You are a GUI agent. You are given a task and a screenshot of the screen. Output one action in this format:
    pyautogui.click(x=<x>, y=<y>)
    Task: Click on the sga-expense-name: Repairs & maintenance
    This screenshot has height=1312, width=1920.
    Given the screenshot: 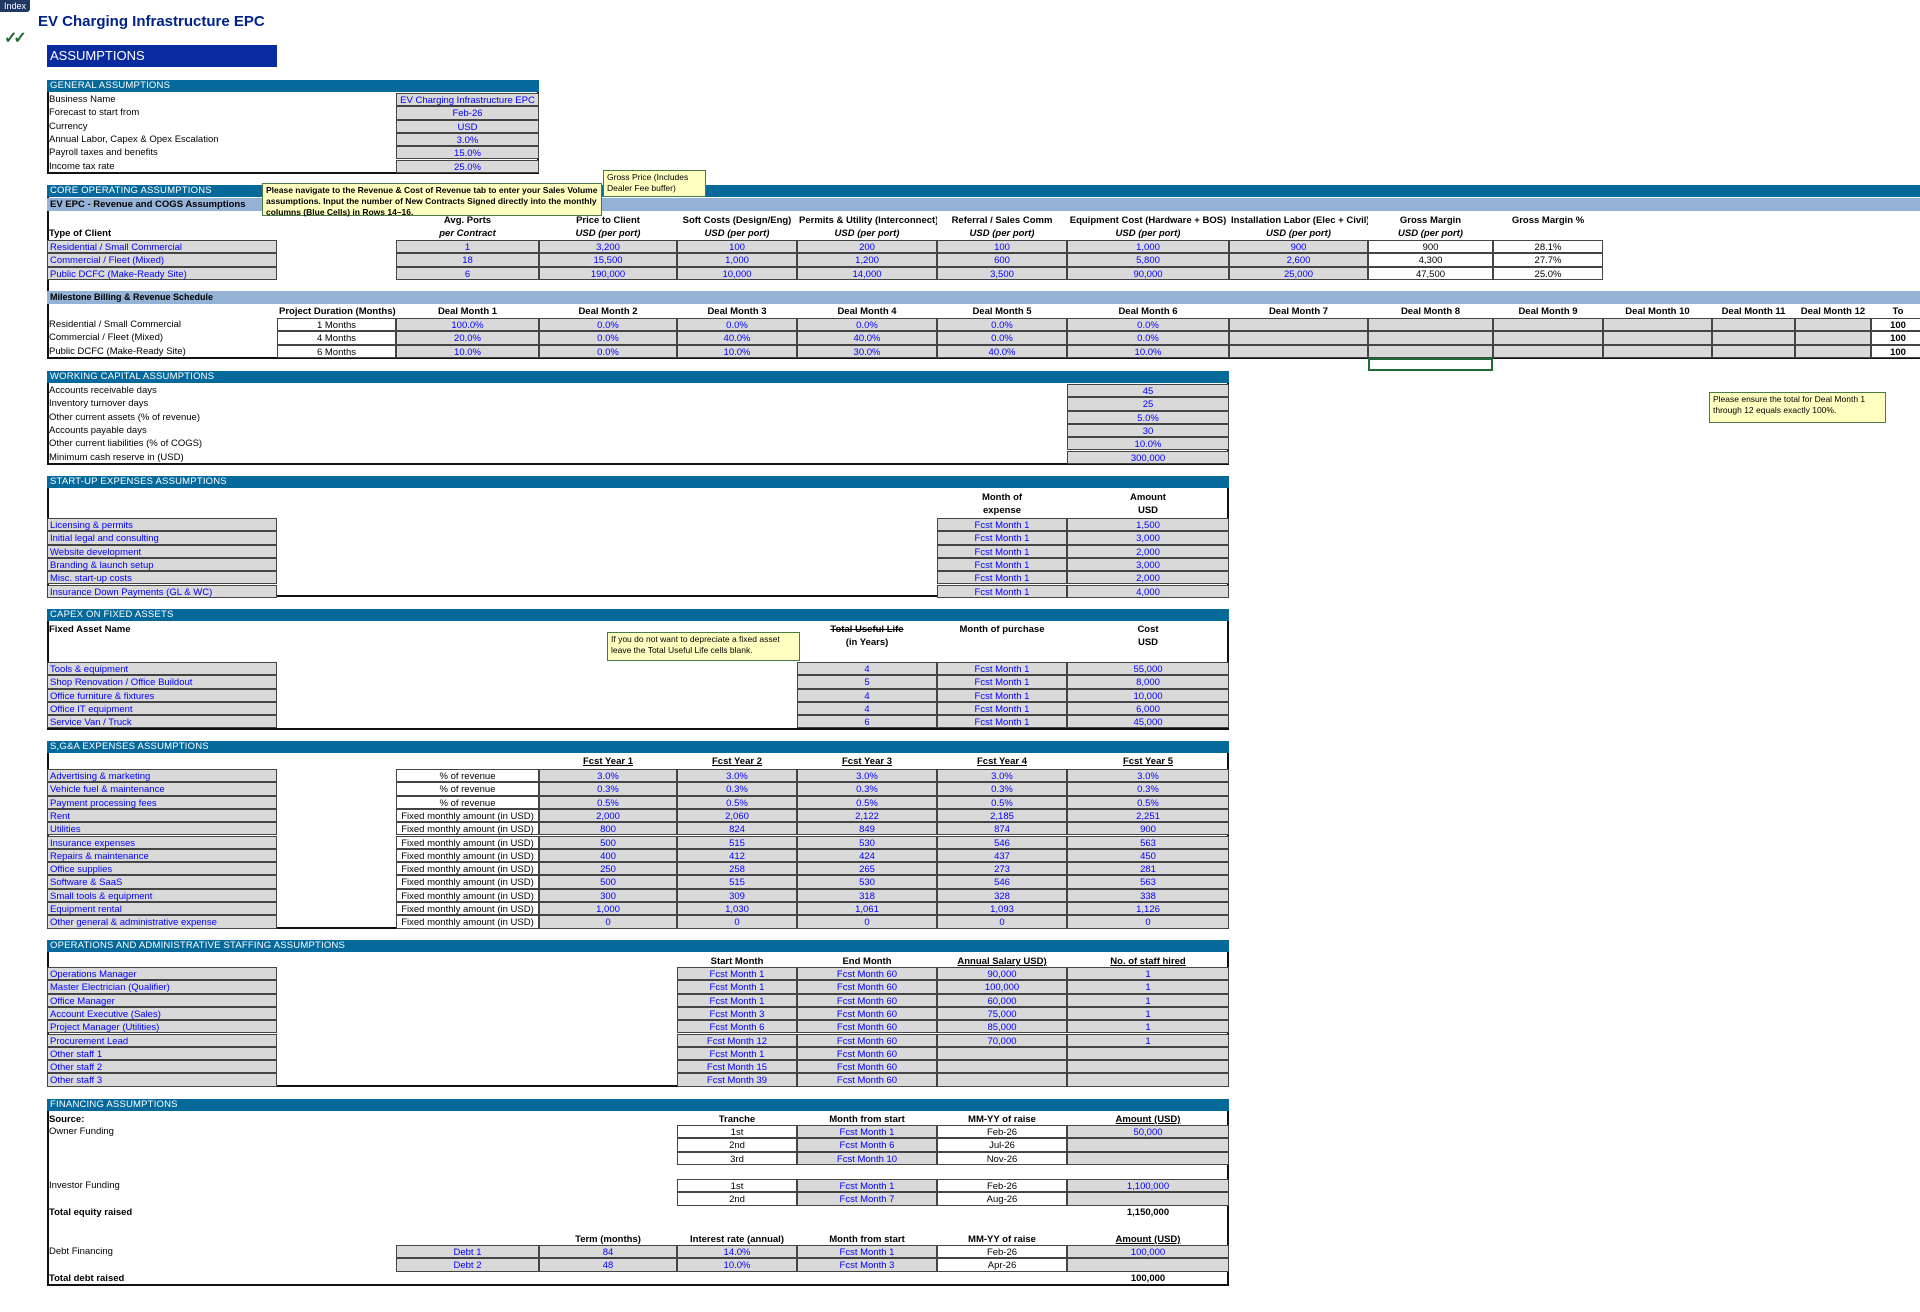 What is the action you would take?
    pyautogui.click(x=162, y=855)
    